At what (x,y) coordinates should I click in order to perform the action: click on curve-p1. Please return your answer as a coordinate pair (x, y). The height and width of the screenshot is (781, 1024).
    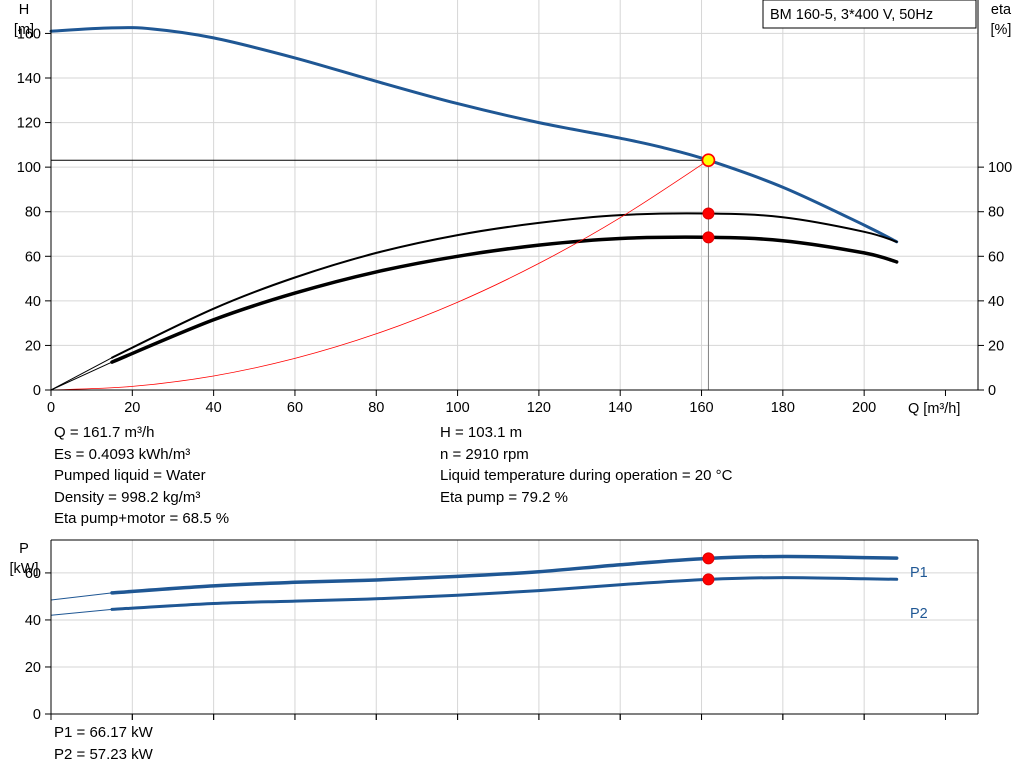
    Looking at the image, I should click on (504, 574).